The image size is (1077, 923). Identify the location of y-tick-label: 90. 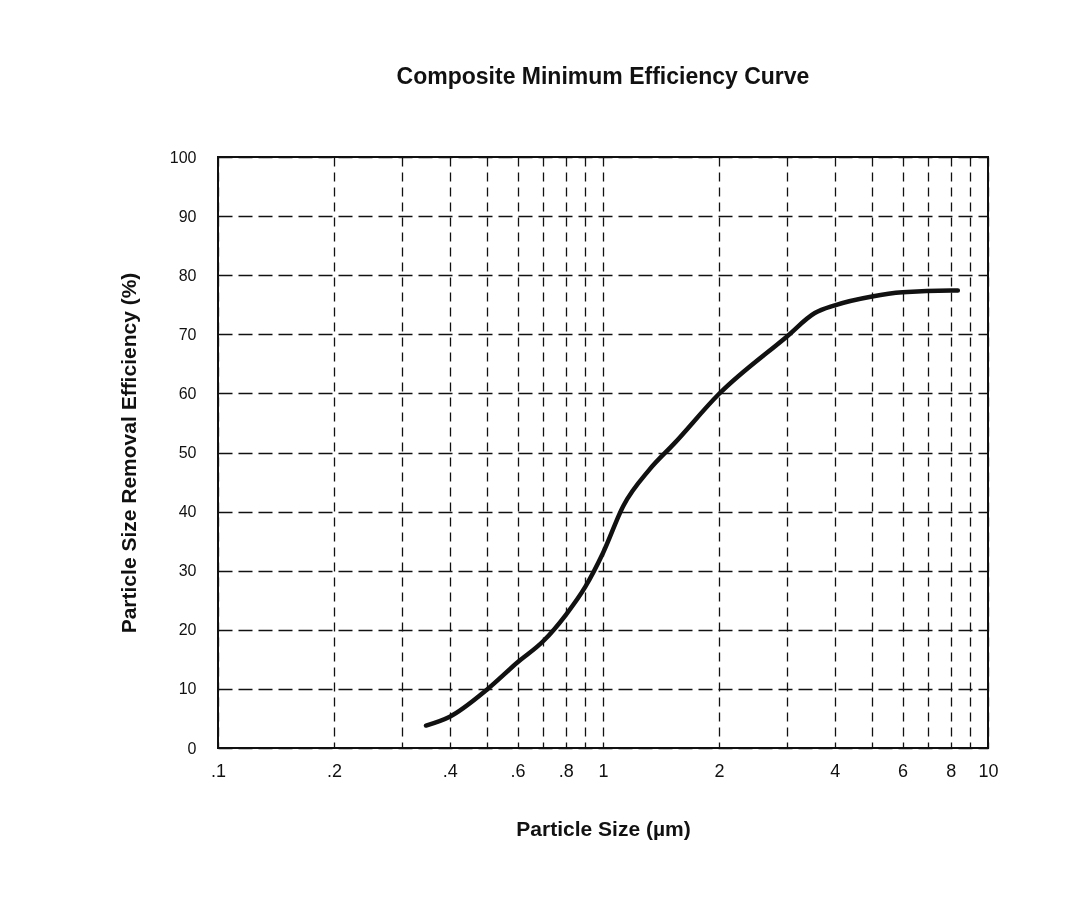
(187, 216).